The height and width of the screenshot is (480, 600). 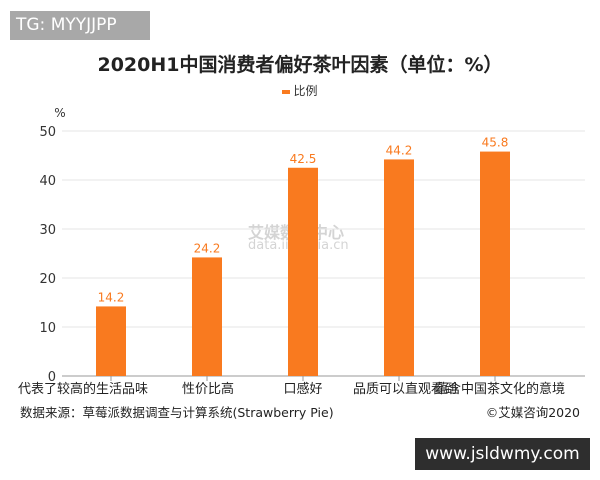 I want to click on copyright: ©艾媒咨询2020, so click(x=532, y=412).